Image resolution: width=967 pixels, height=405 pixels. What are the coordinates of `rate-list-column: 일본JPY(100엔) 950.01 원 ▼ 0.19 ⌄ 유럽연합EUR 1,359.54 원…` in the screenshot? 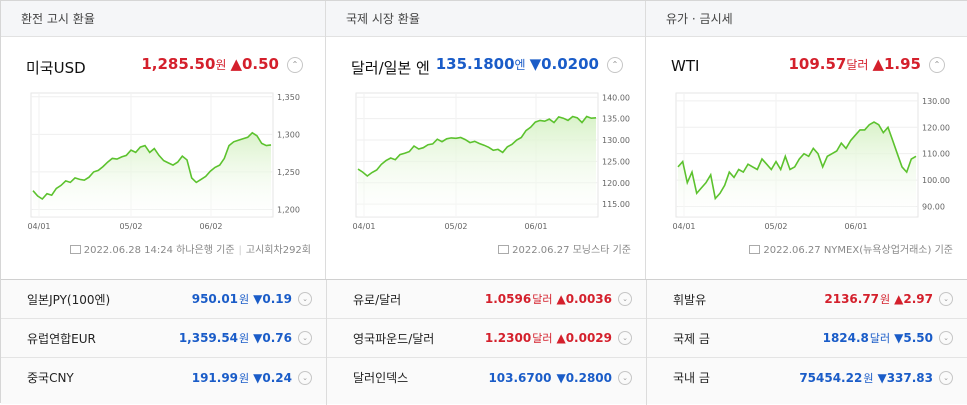 It's located at (163, 342).